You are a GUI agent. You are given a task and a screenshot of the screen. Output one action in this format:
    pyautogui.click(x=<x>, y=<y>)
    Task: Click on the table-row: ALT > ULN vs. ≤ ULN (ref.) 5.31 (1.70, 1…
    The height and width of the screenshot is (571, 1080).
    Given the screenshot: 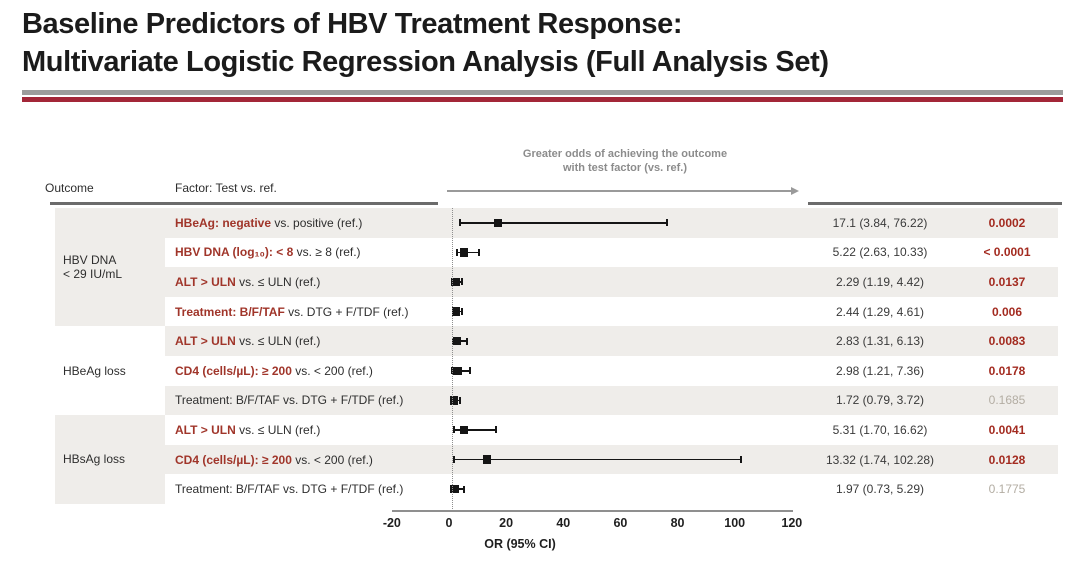 What is the action you would take?
    pyautogui.click(x=540, y=430)
    